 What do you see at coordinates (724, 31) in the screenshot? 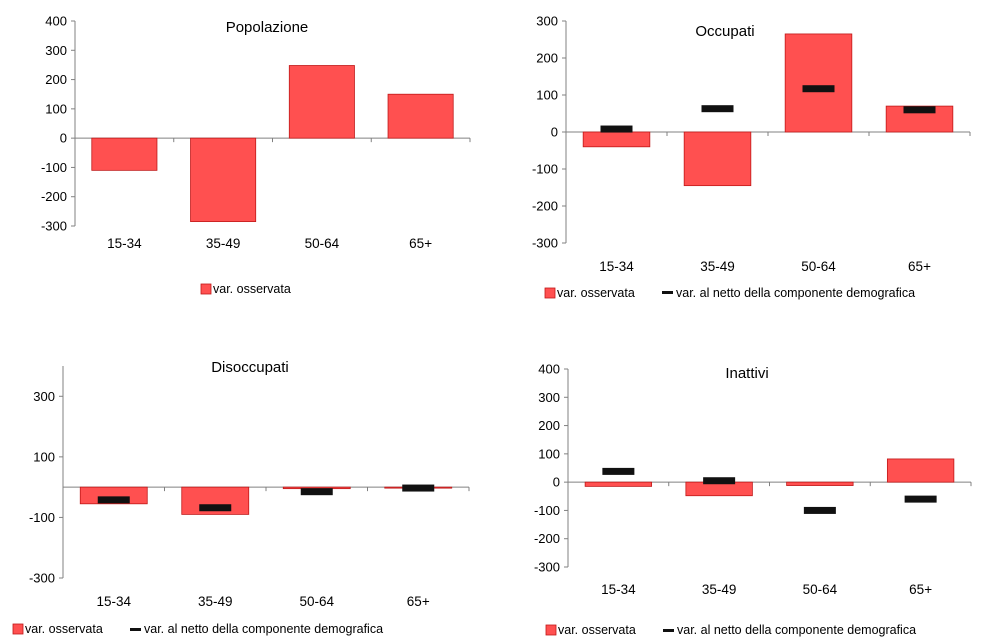
I see `chart-title: Occupati` at bounding box center [724, 31].